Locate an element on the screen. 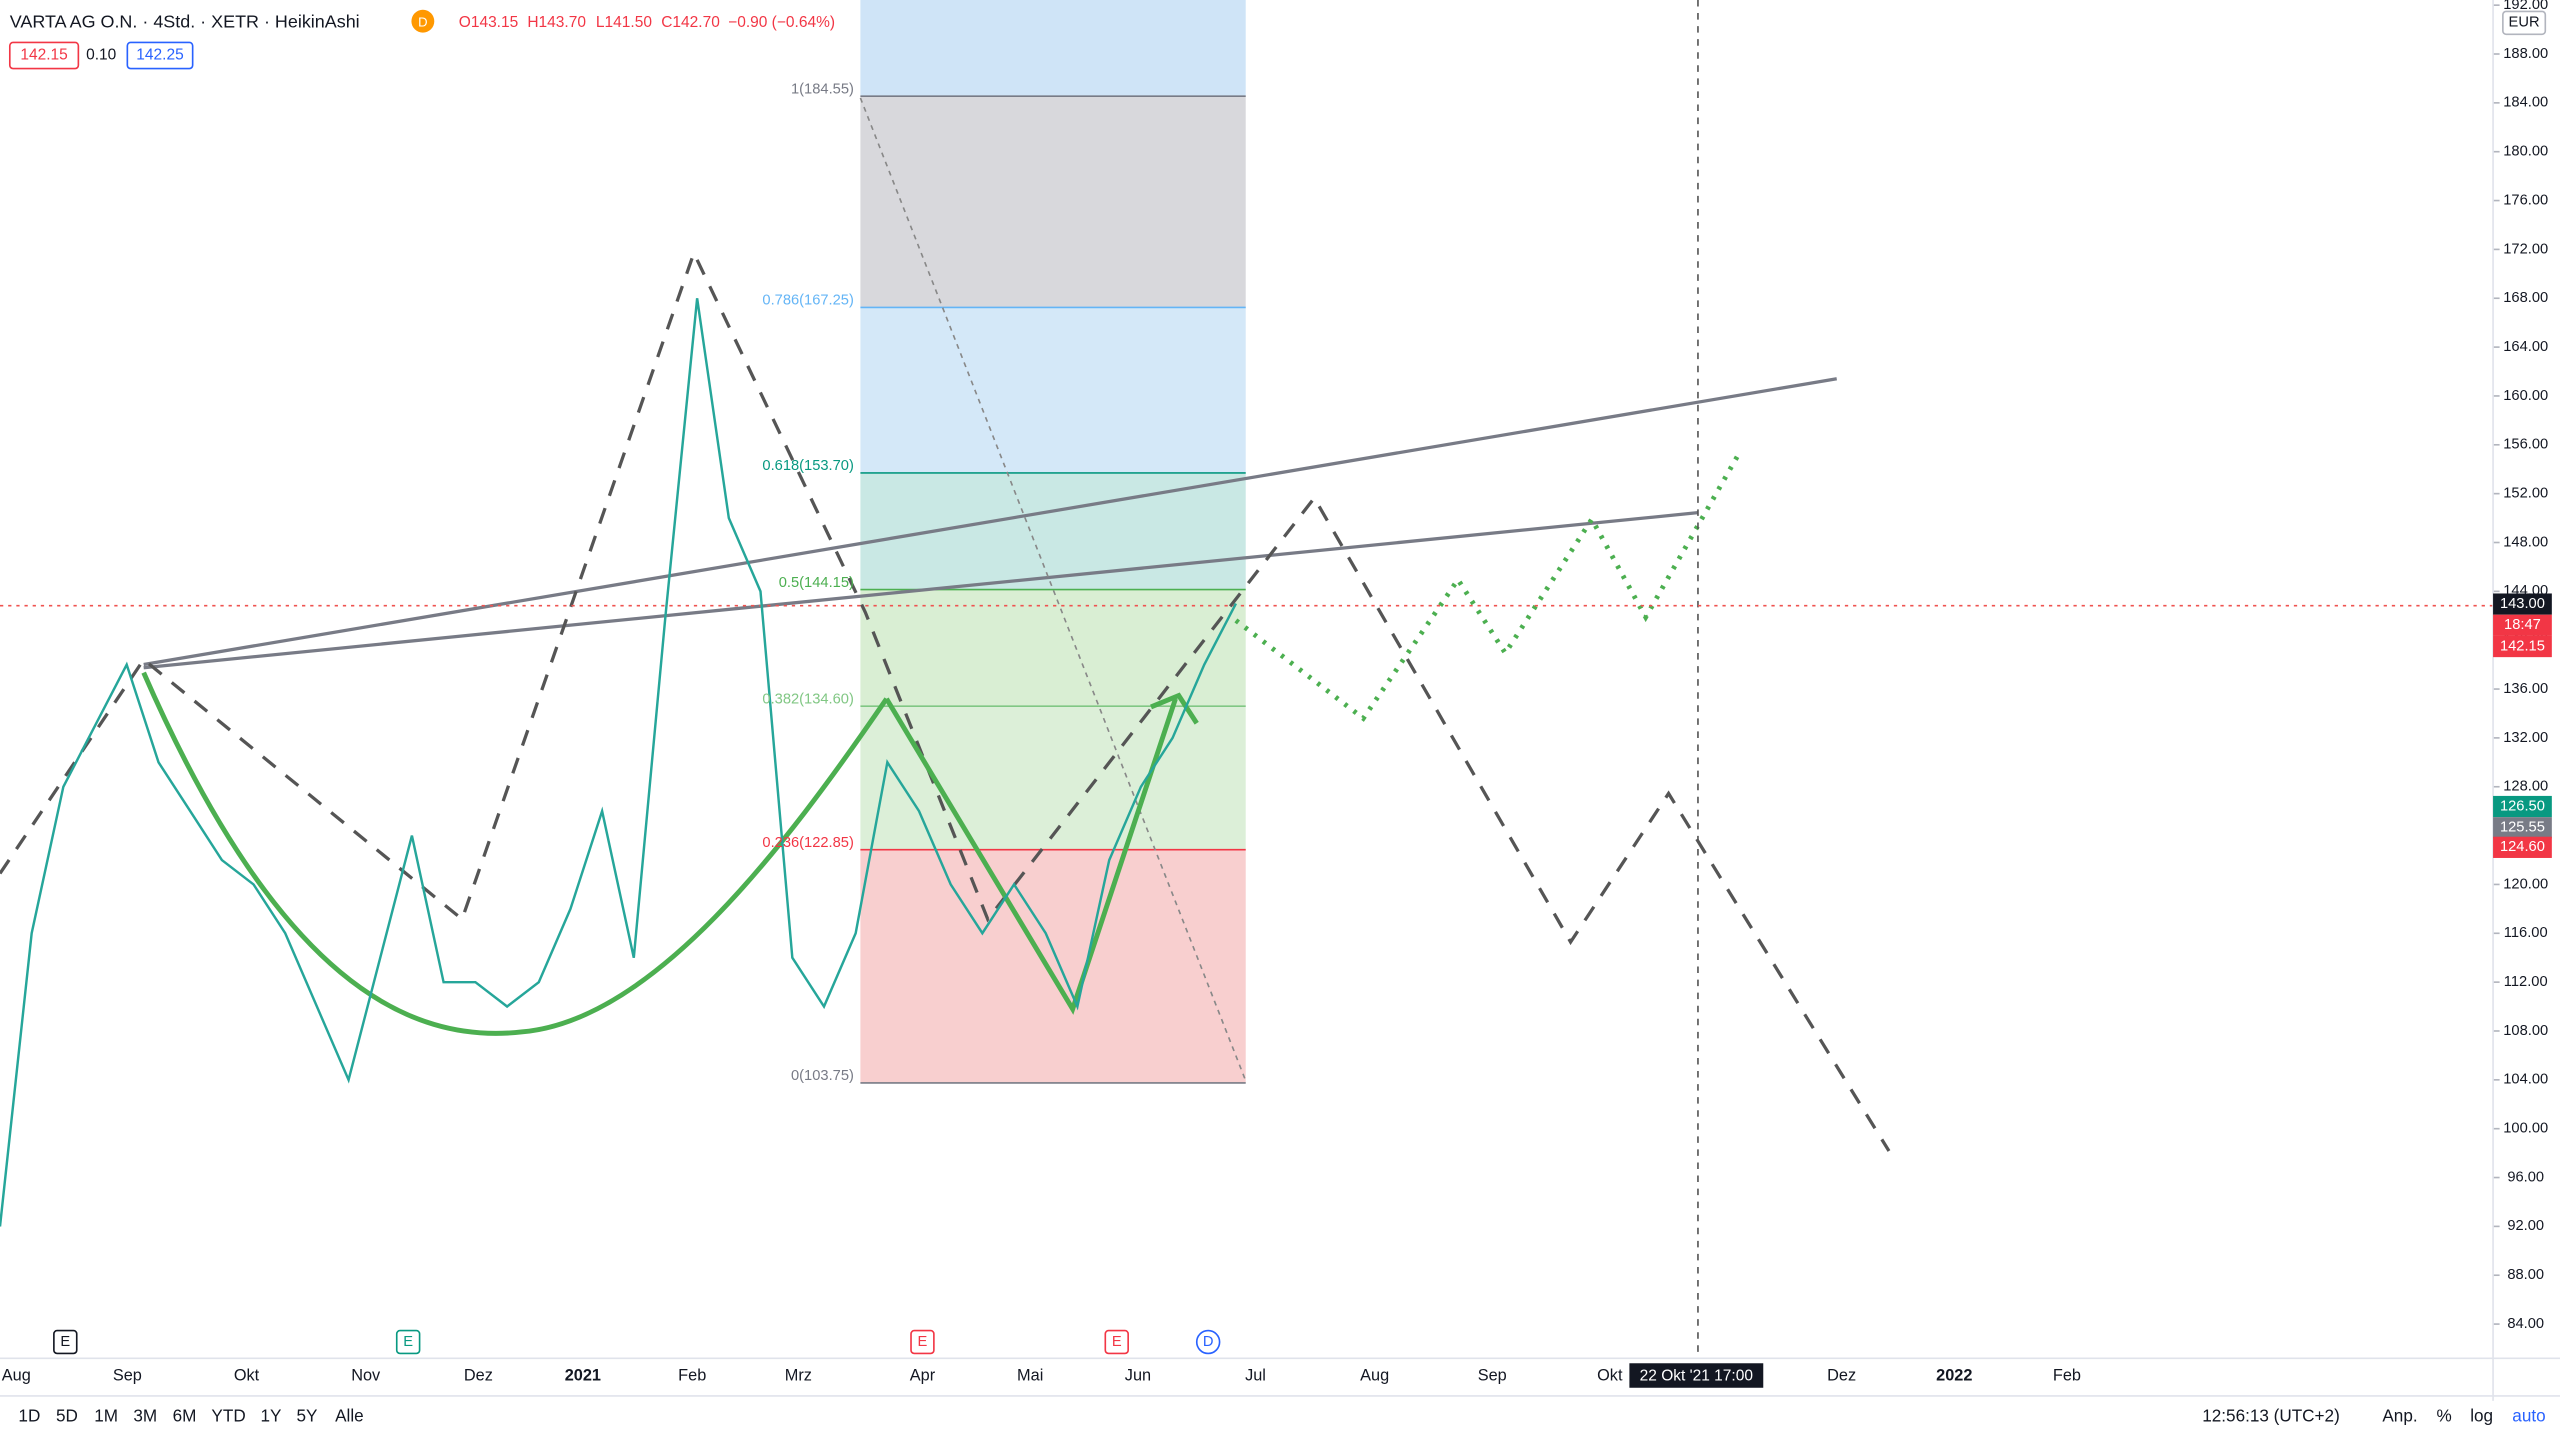 The height and width of the screenshot is (1440, 2560). time-label: Mai is located at coordinates (1030, 1376).